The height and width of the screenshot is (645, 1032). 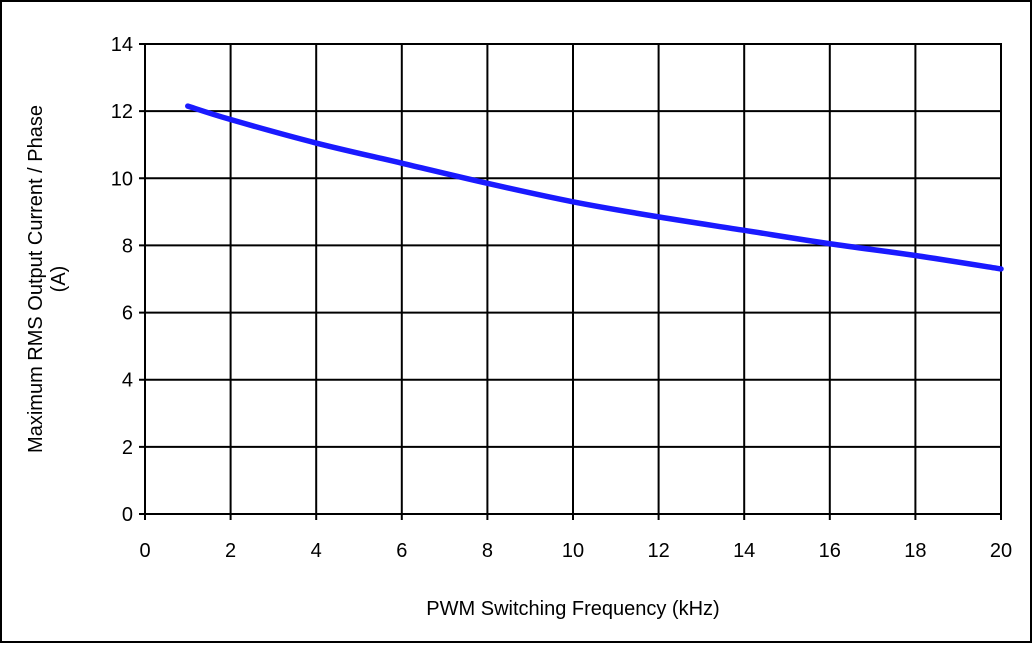 I want to click on x-tick-label: 12, so click(x=658, y=551).